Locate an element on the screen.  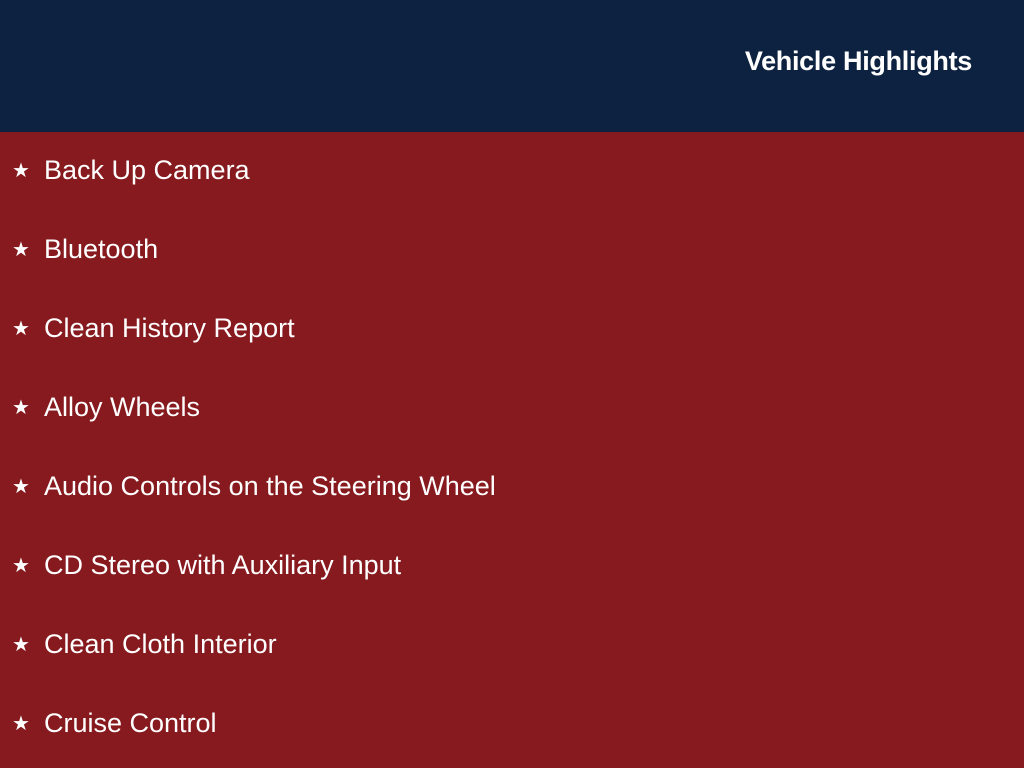
highlight-item: ★ Clean History Report is located at coordinates (153, 328).